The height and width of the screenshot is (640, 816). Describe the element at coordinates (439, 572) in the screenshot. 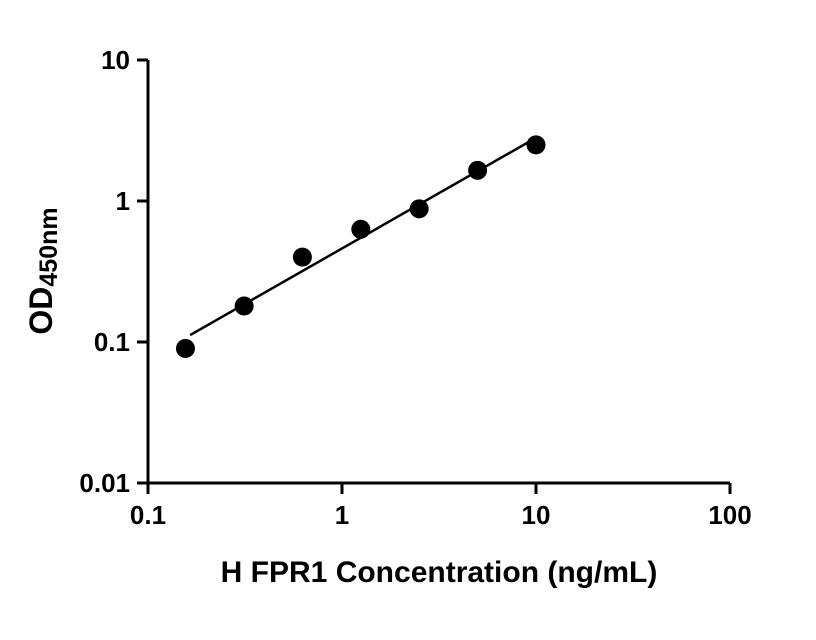

I see `x-axis-title: H FPR1 Concentration (ng/mL)` at that location.